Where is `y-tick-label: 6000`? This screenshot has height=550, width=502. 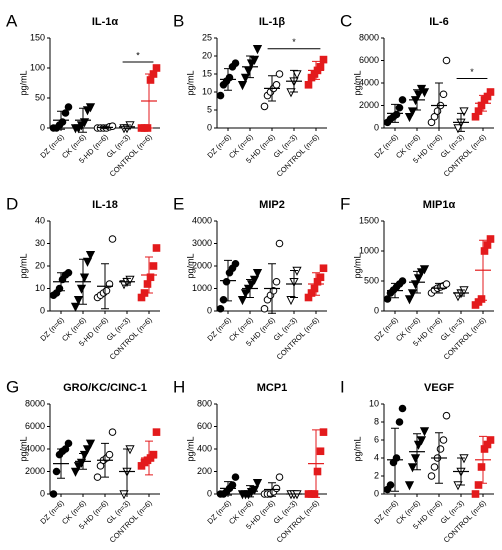
y-tick-label: 6000 is located at coordinates (35, 426).